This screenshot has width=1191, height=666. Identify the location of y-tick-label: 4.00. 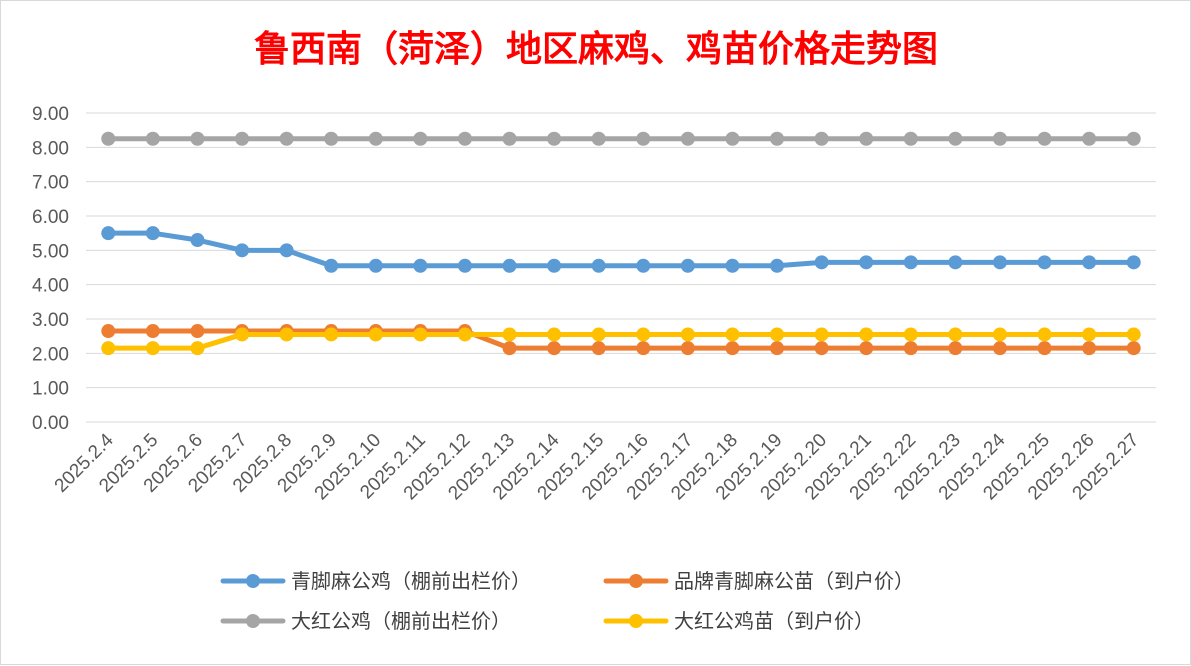
(50, 286).